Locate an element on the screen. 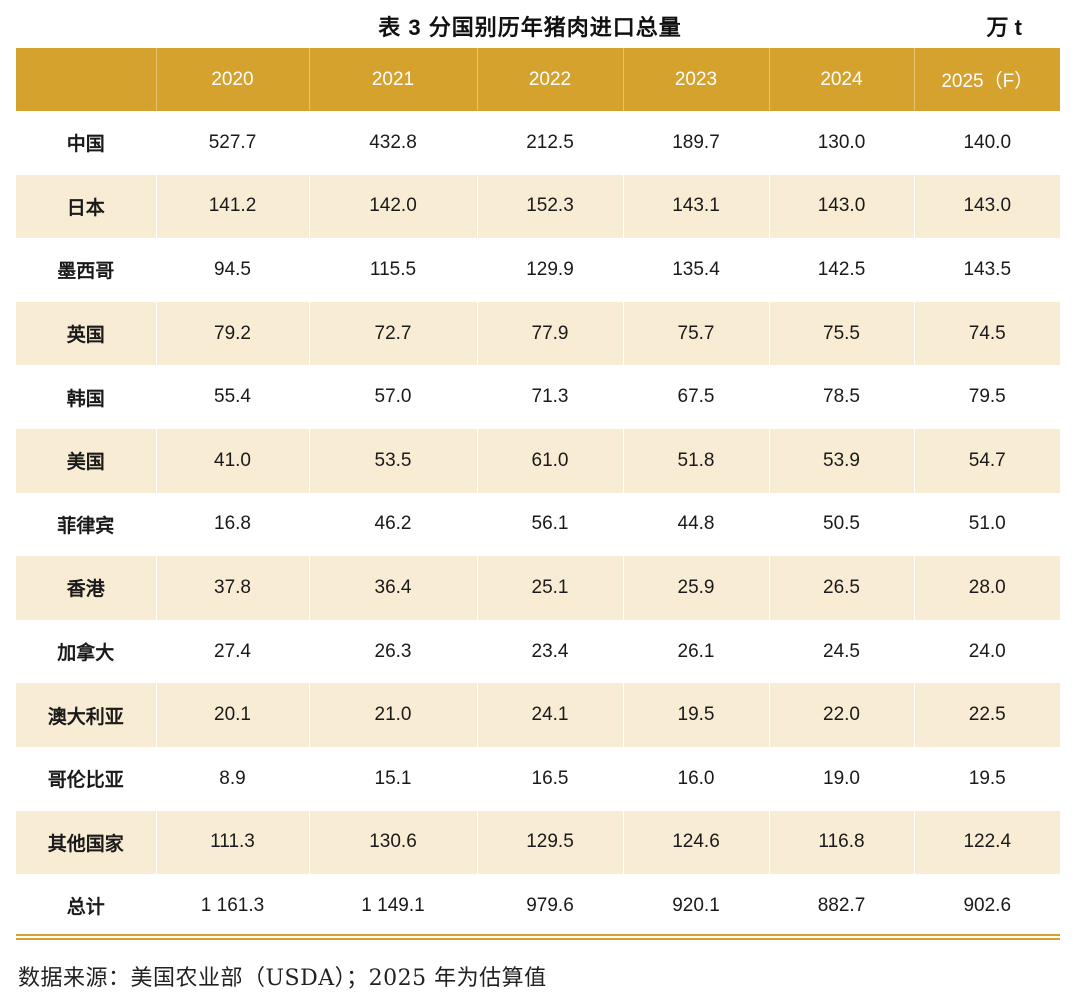 The width and height of the screenshot is (1080, 1006). value-cell: 94.5 is located at coordinates (233, 270).